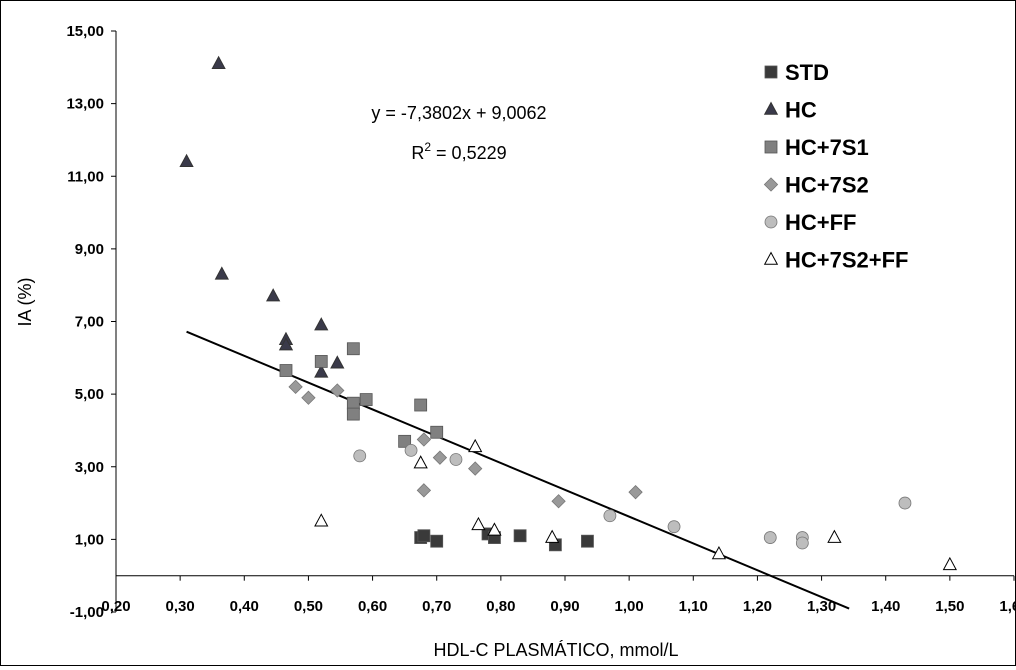  Describe the element at coordinates (85, 31) in the screenshot. I see `y-tick-label: 15,00` at that location.